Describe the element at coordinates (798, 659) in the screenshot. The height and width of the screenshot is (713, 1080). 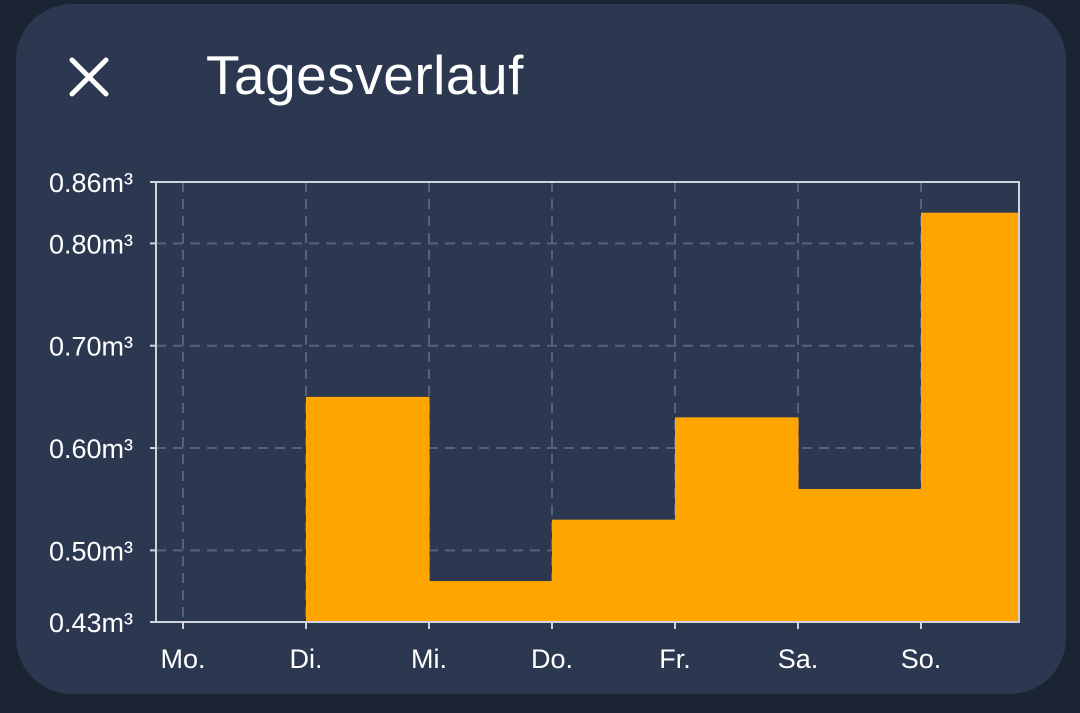
I see `x-tick-label: Sa.` at that location.